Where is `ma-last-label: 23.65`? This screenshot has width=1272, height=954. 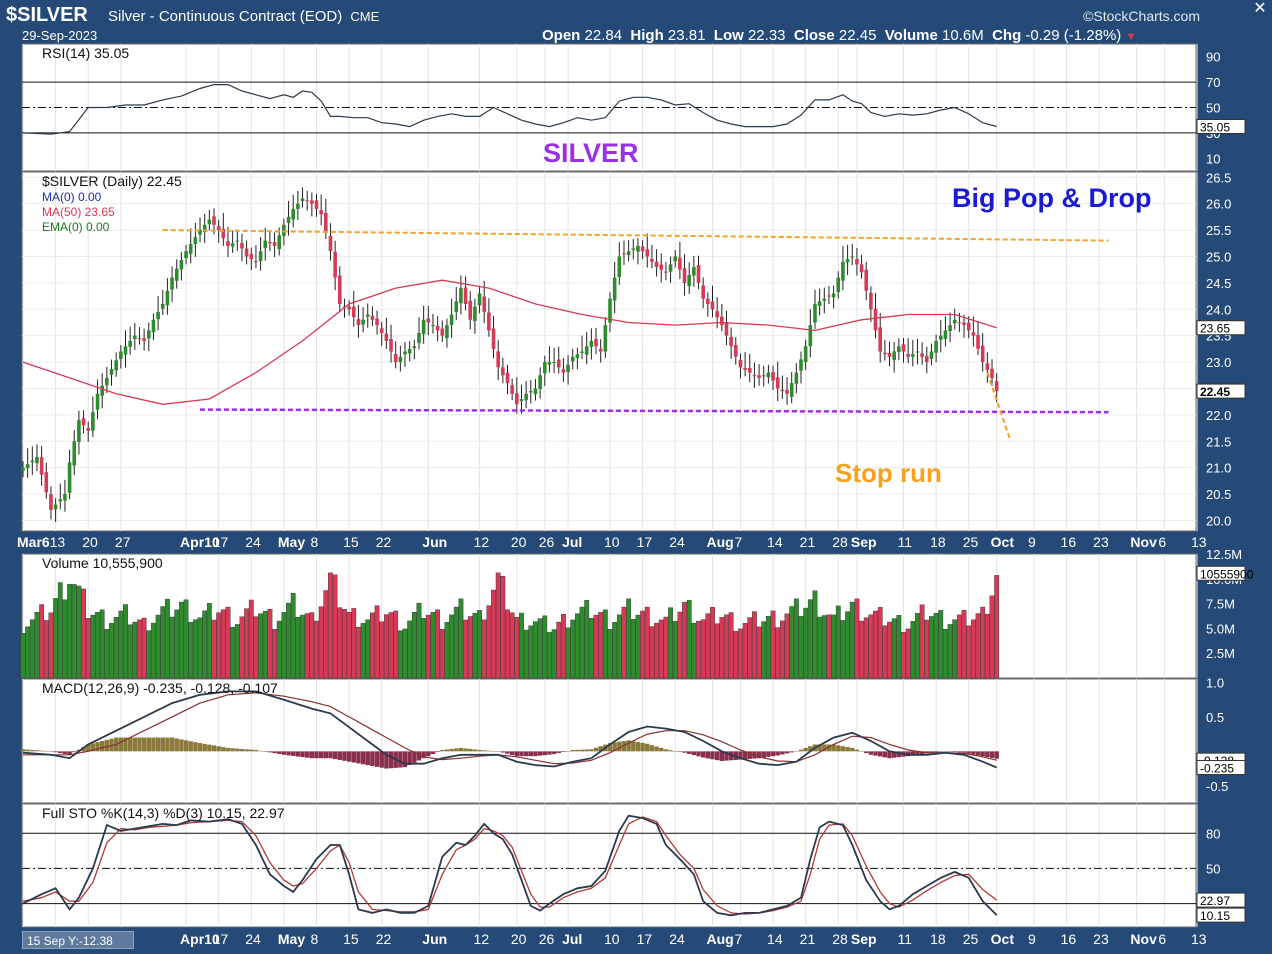 ma-last-label: 23.65 is located at coordinates (1215, 329).